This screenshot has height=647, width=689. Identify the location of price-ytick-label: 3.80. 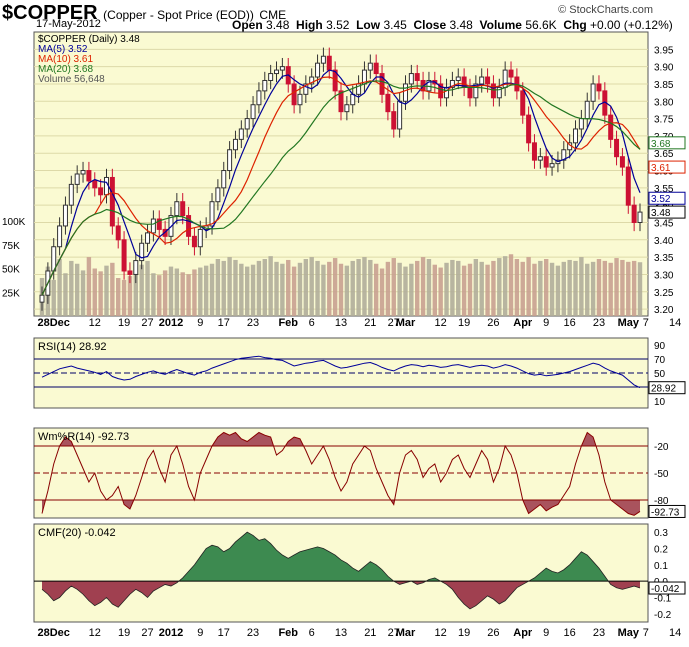
(664, 102).